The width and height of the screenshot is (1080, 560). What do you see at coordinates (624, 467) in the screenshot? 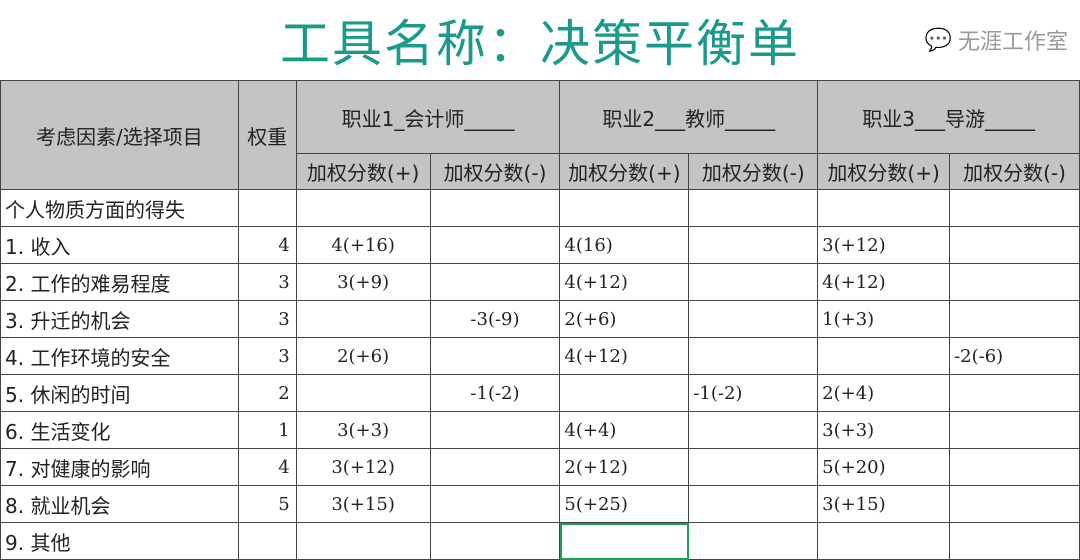
I see `score-cell: 2(+12)` at bounding box center [624, 467].